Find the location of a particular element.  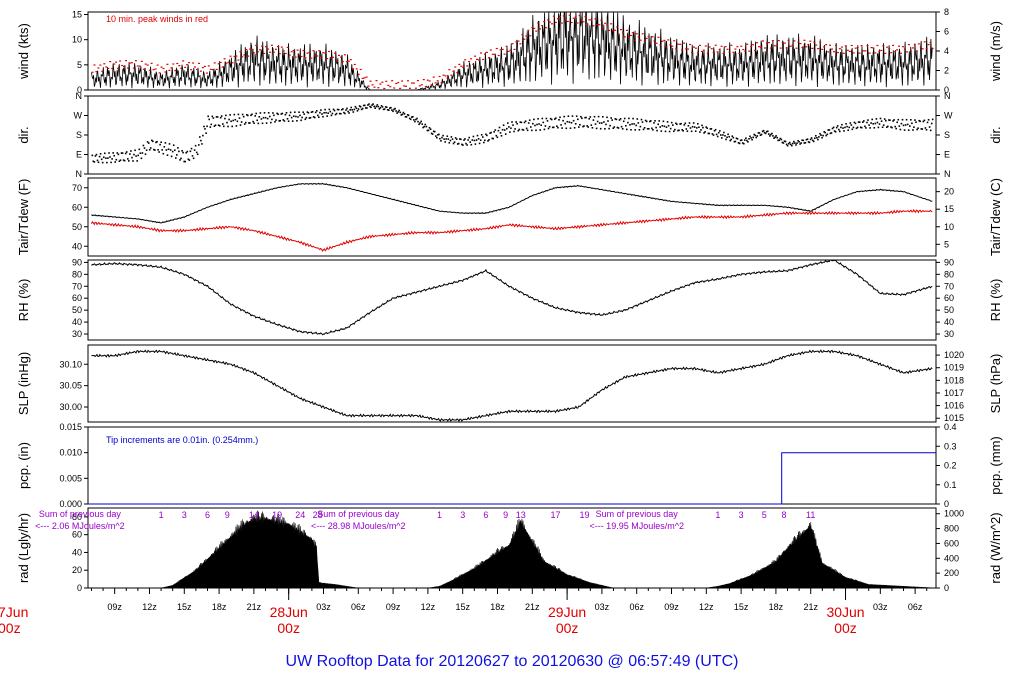

dir-ylabel-left: dir. is located at coordinates (23, 134).